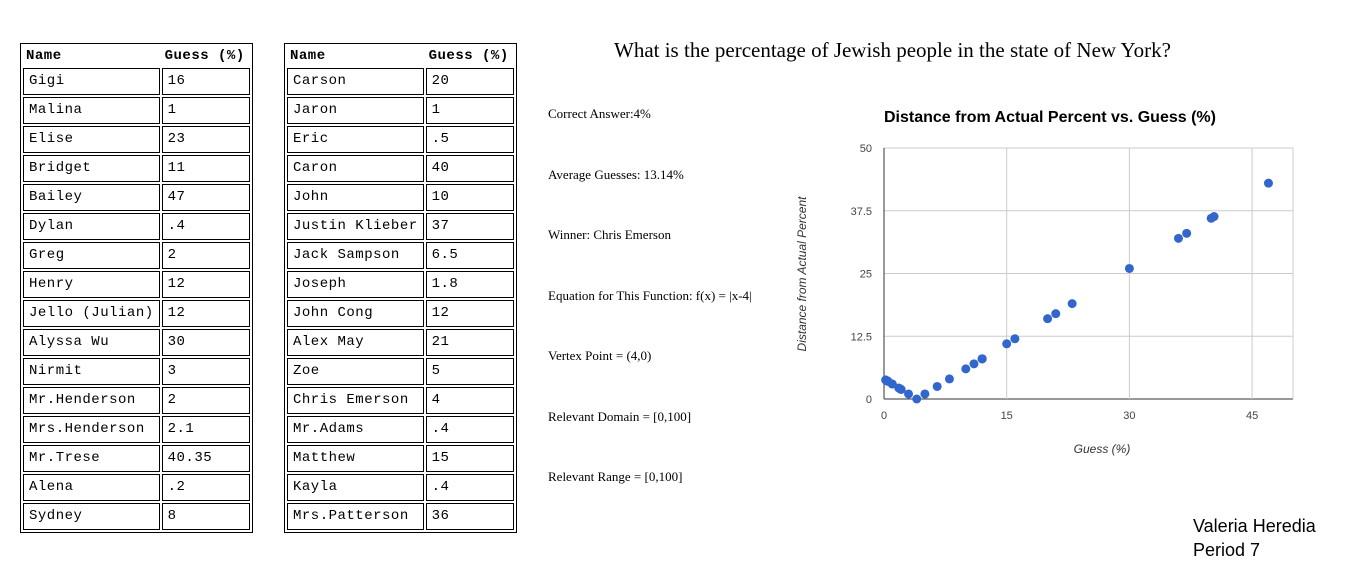  What do you see at coordinates (355, 487) in the screenshot?
I see `student-name-cell: Kayla` at bounding box center [355, 487].